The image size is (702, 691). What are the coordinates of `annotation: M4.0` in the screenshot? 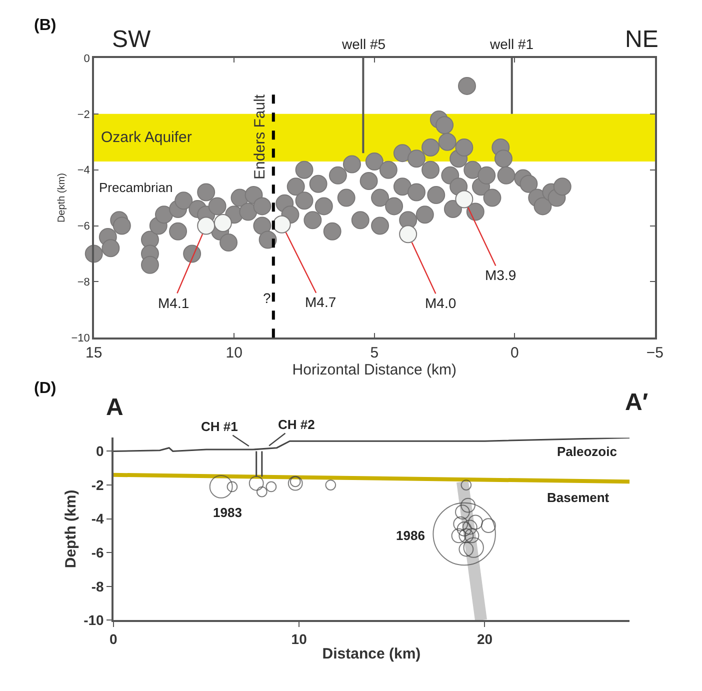 It's located at (440, 303).